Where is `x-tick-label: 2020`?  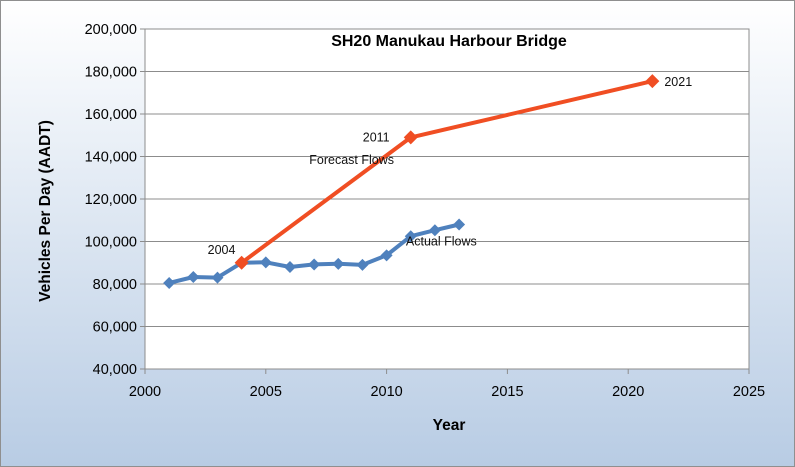 x-tick-label: 2020 is located at coordinates (628, 392).